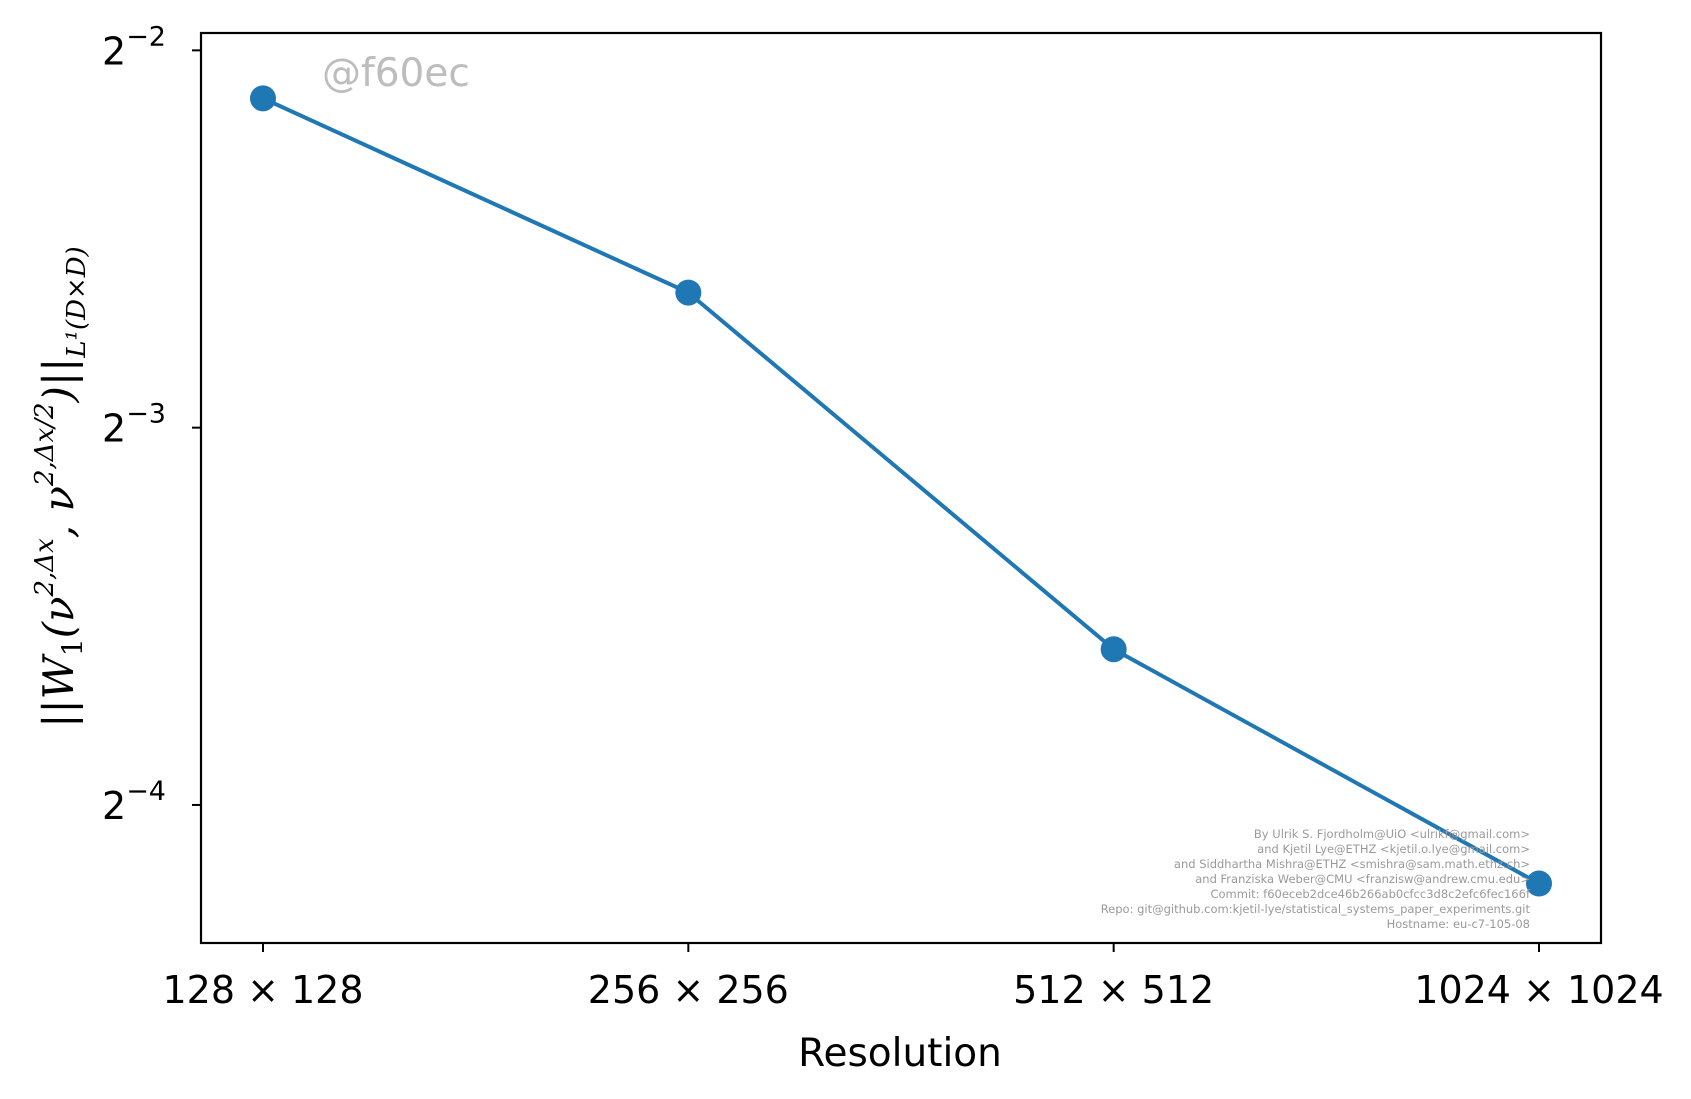  I want to click on x-tick-label: 256 × 256, so click(688, 990).